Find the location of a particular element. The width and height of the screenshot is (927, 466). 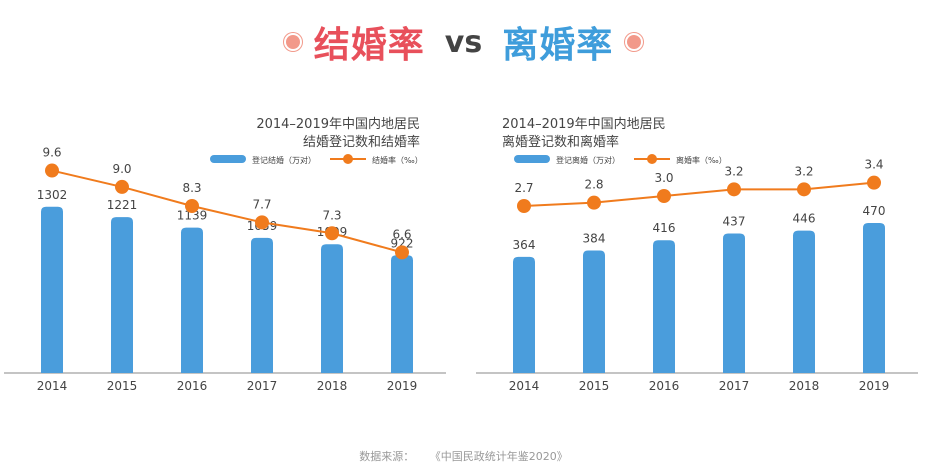

source-value: 《中国民政统计年鉴2020》 is located at coordinates (498, 456).